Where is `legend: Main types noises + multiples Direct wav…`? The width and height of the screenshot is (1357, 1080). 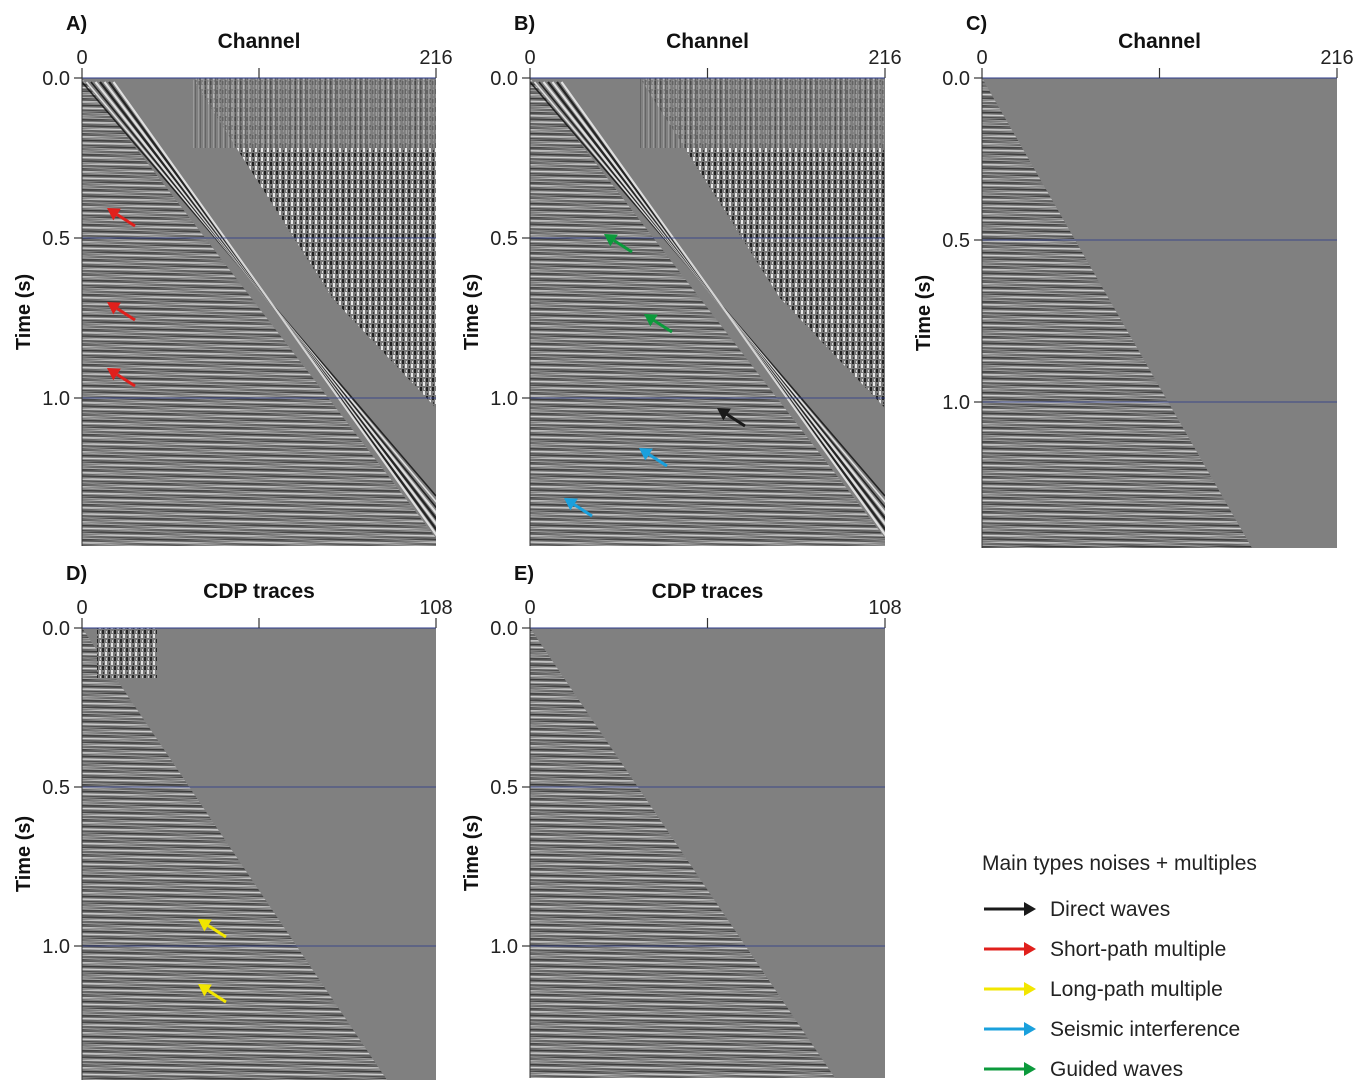 legend: Main types noises + multiples Direct wav… is located at coordinates (1119, 966).